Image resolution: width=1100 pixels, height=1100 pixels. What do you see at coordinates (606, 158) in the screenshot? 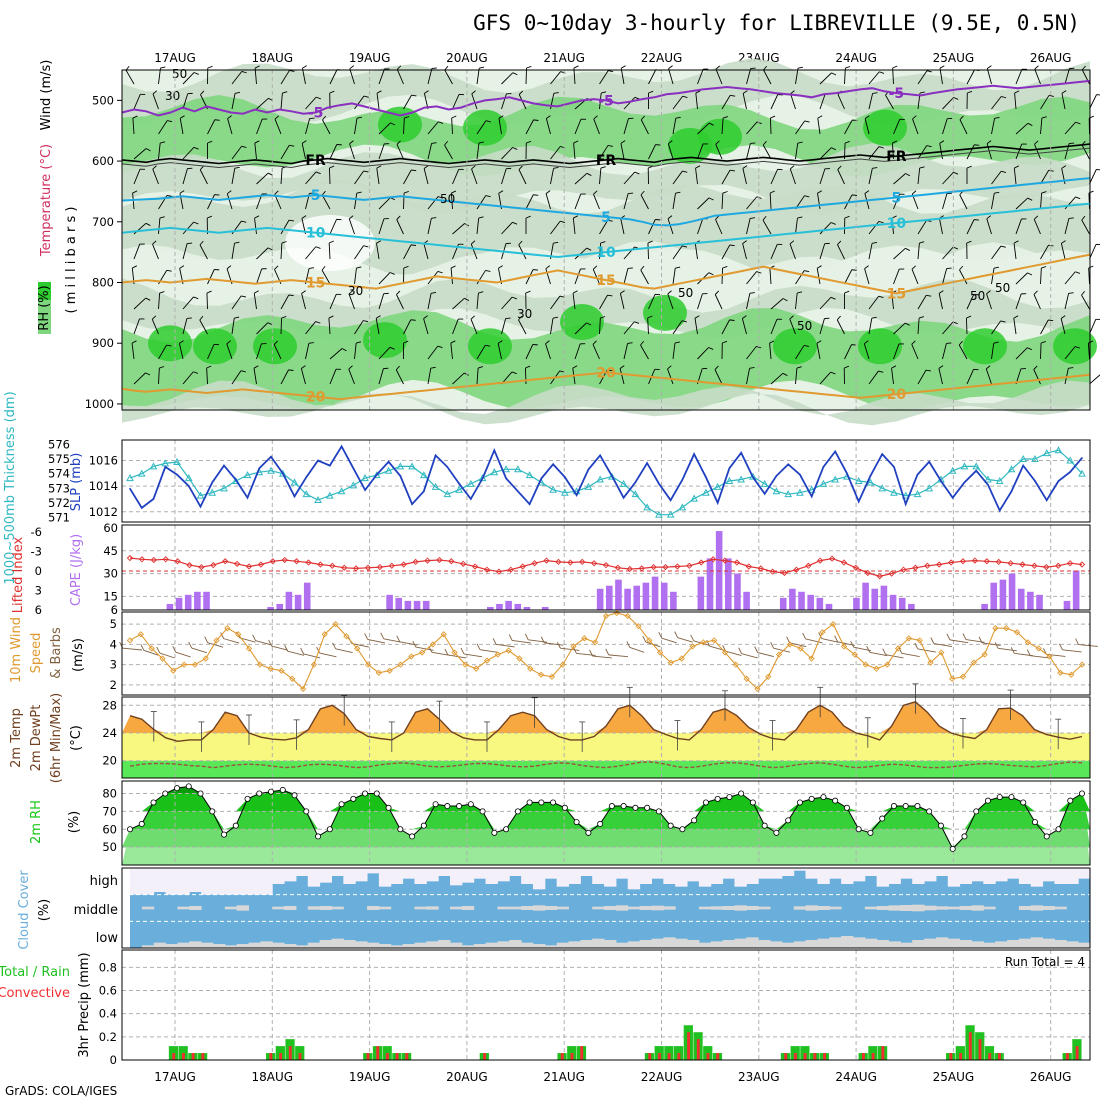
I see `temp-contour-shadow` at bounding box center [606, 158].